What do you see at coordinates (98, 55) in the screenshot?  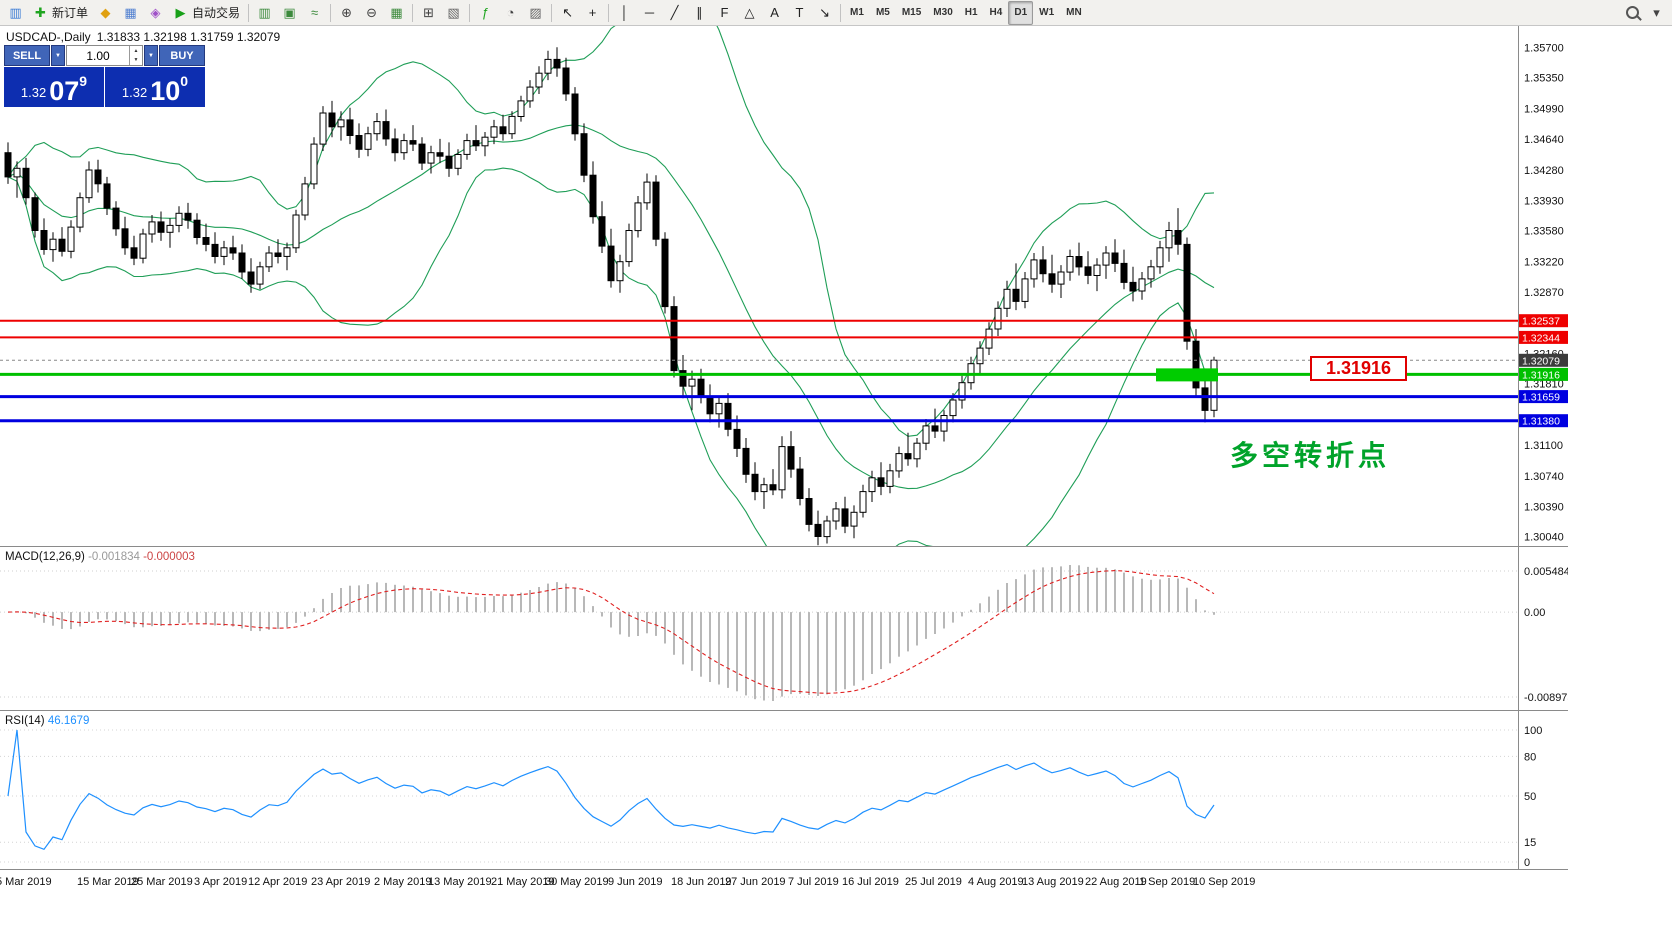 I see `volume-value: 1.00` at bounding box center [98, 55].